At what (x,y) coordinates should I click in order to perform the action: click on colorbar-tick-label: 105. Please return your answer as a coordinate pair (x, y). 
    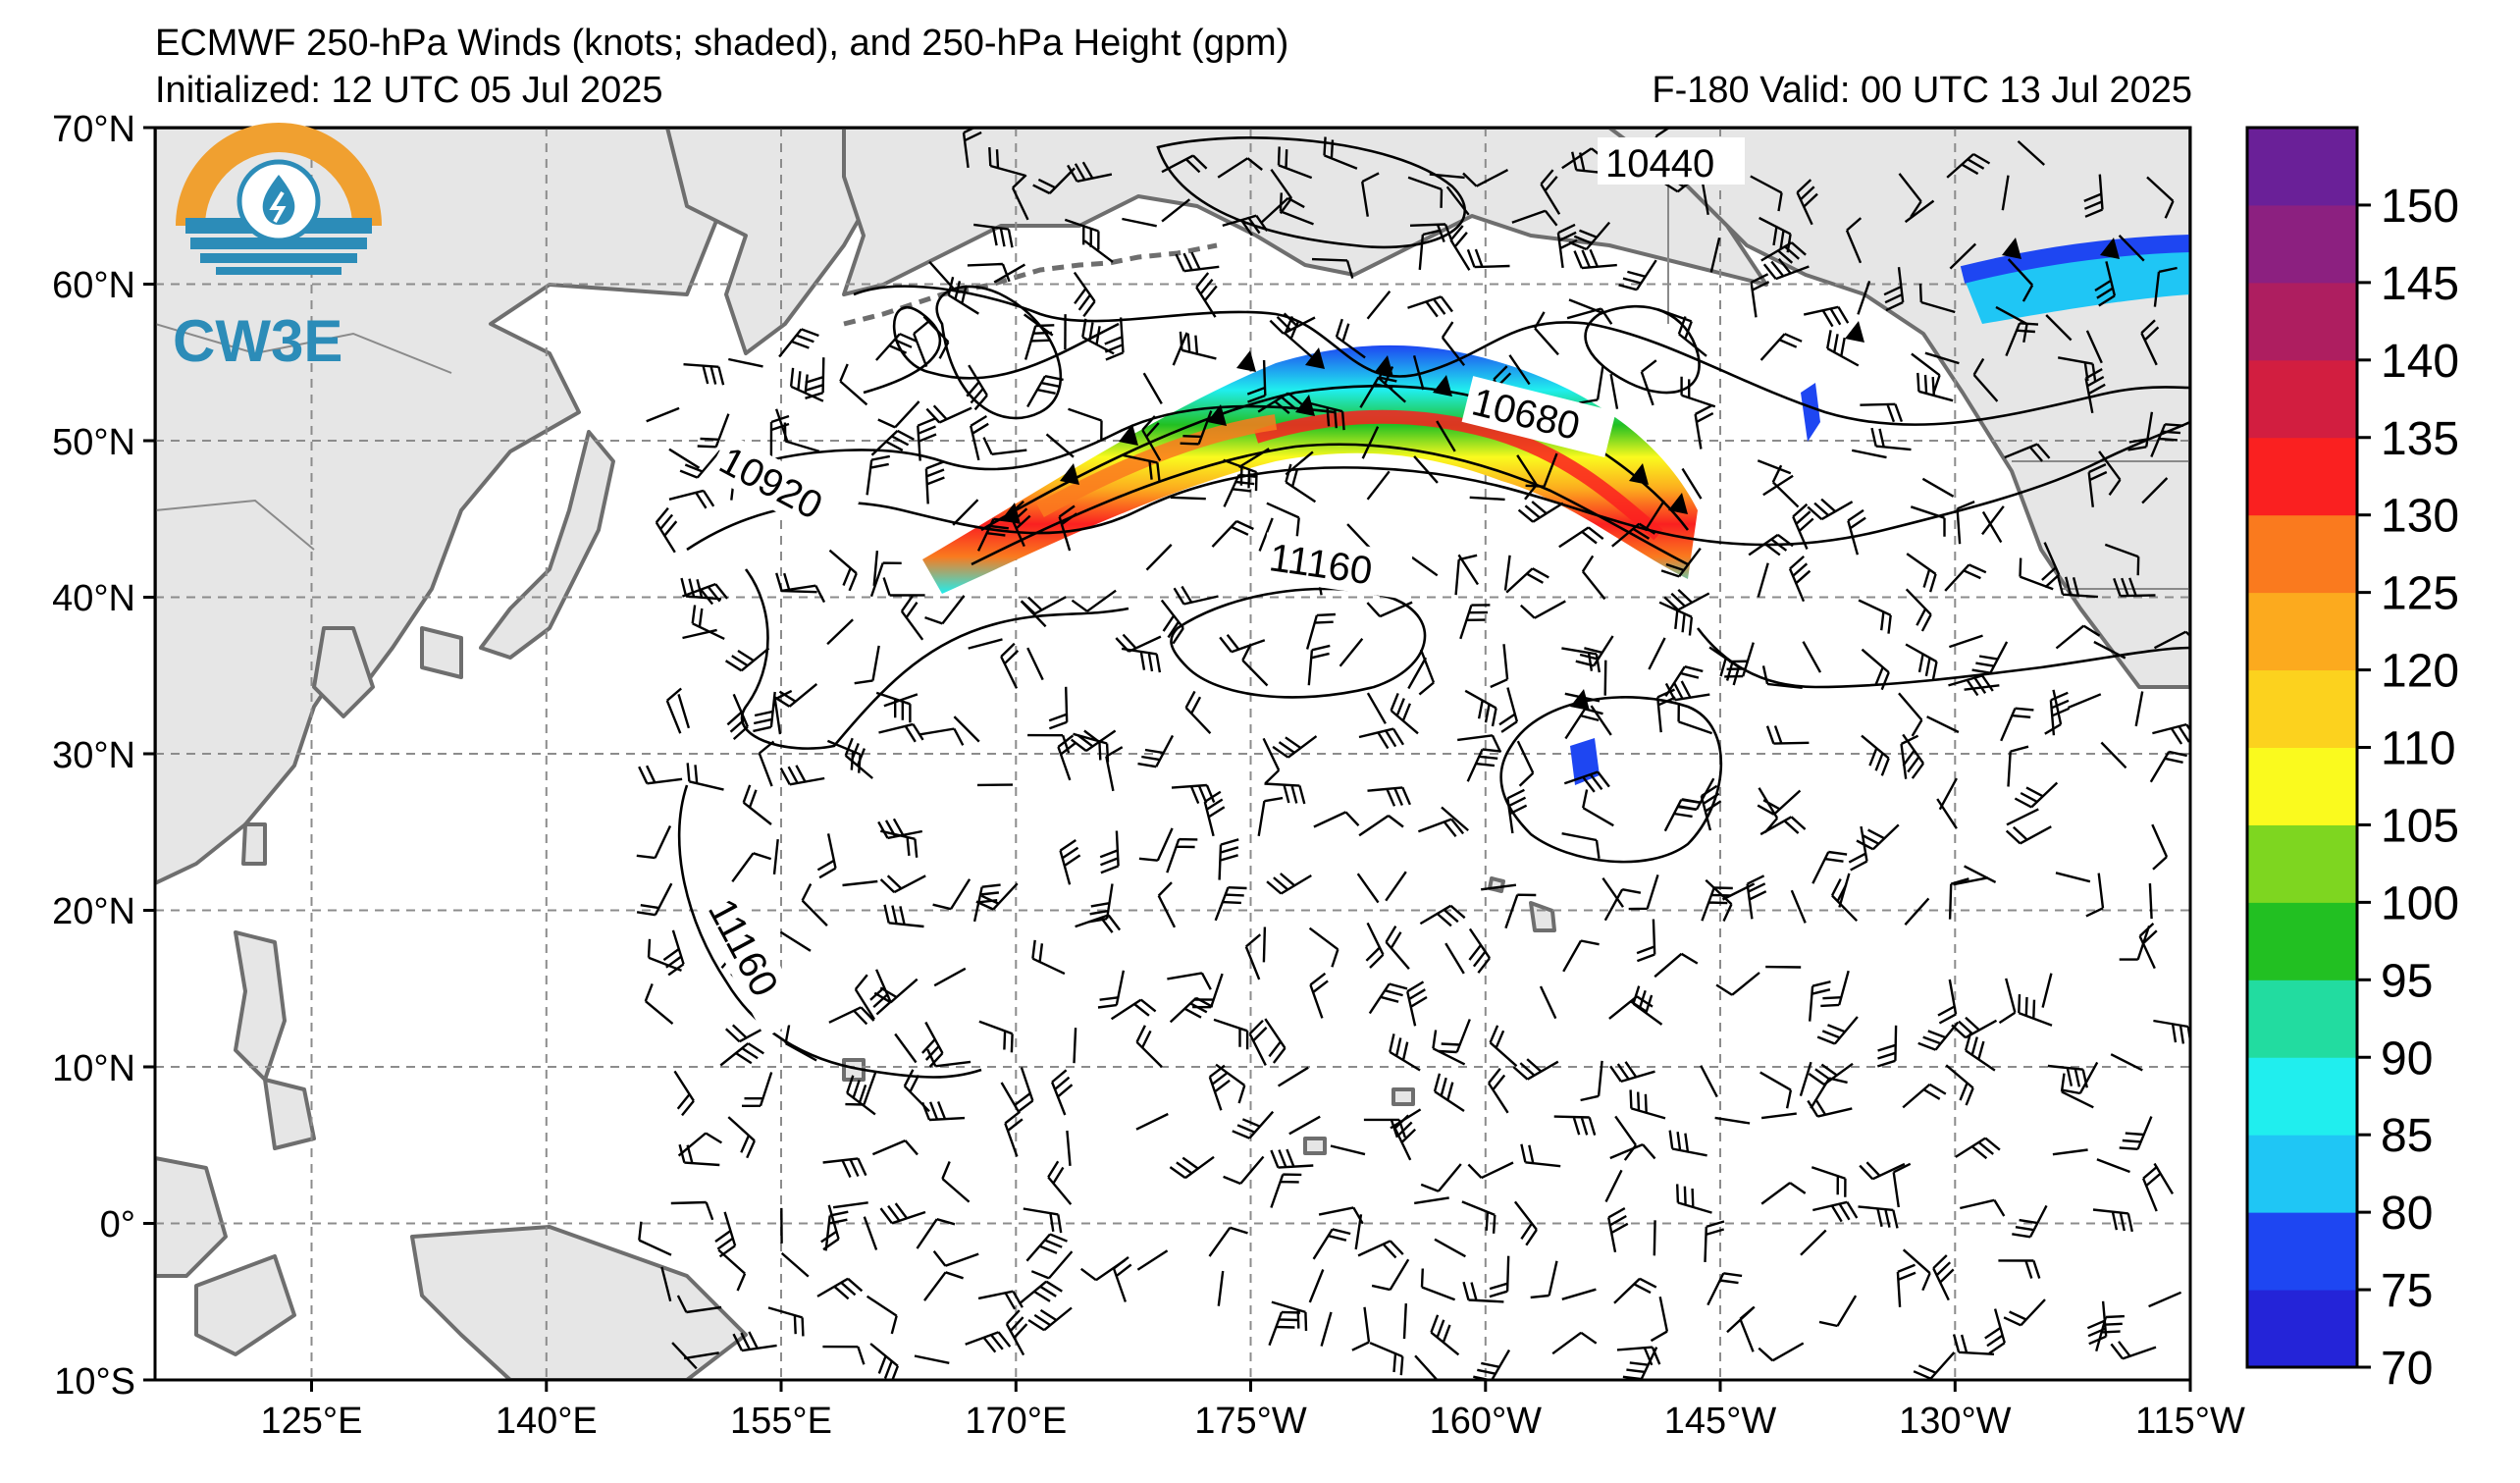
    Looking at the image, I should click on (2420, 826).